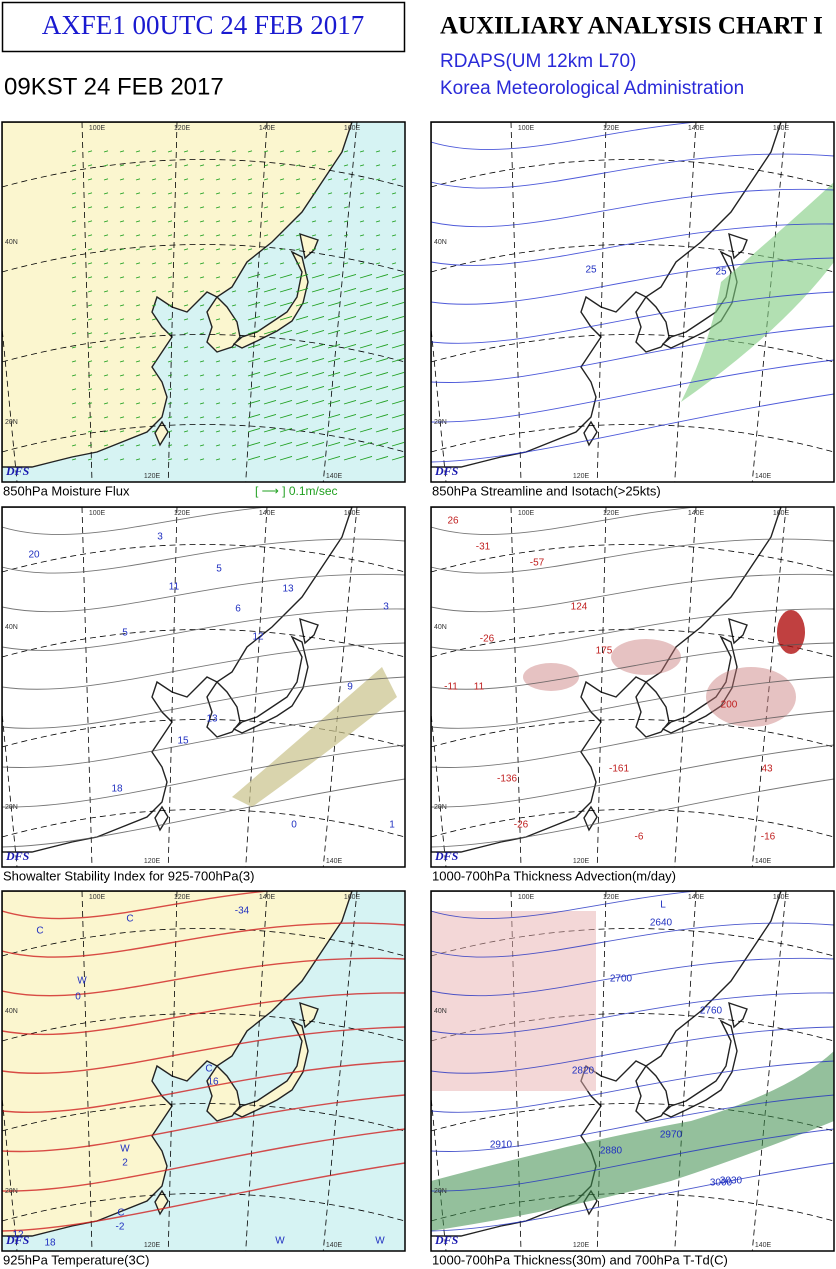  Describe the element at coordinates (352, 897) in the screenshot. I see `lon-label: 160E` at that location.